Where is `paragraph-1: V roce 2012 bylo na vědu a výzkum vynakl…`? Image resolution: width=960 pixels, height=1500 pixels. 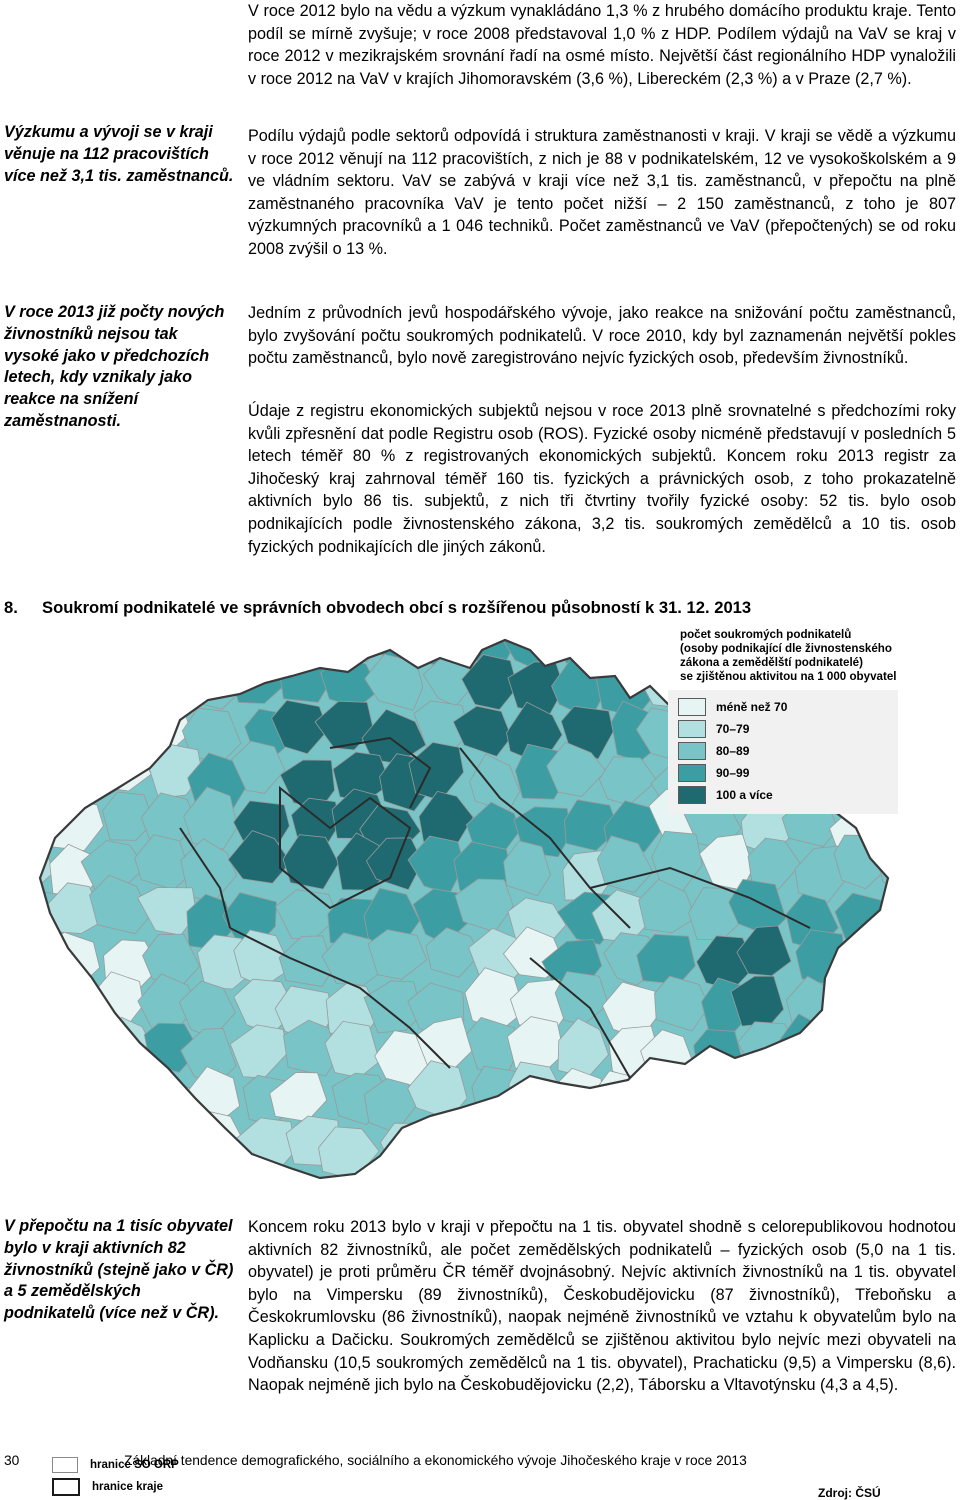
paragraph-1: V roce 2012 bylo na vědu a výzkum vynakl… is located at coordinates (602, 45).